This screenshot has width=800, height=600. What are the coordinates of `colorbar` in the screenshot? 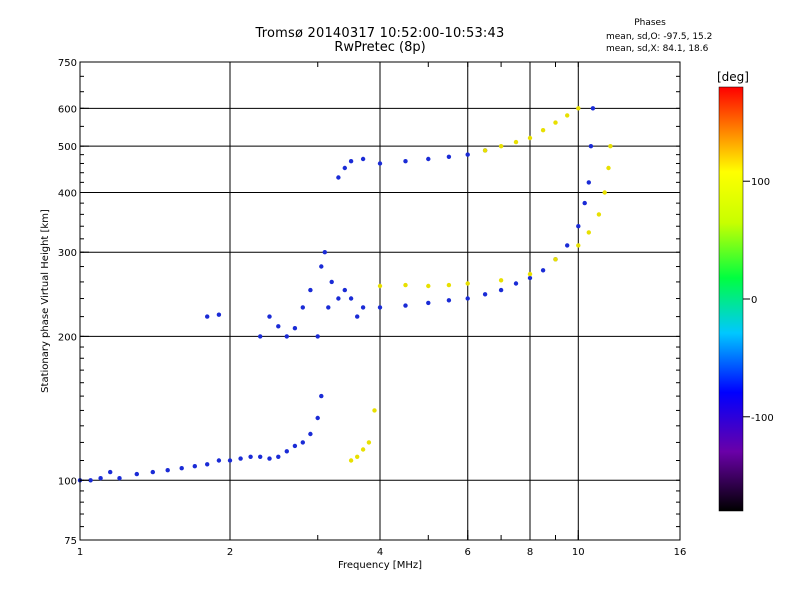 It's located at (731, 299).